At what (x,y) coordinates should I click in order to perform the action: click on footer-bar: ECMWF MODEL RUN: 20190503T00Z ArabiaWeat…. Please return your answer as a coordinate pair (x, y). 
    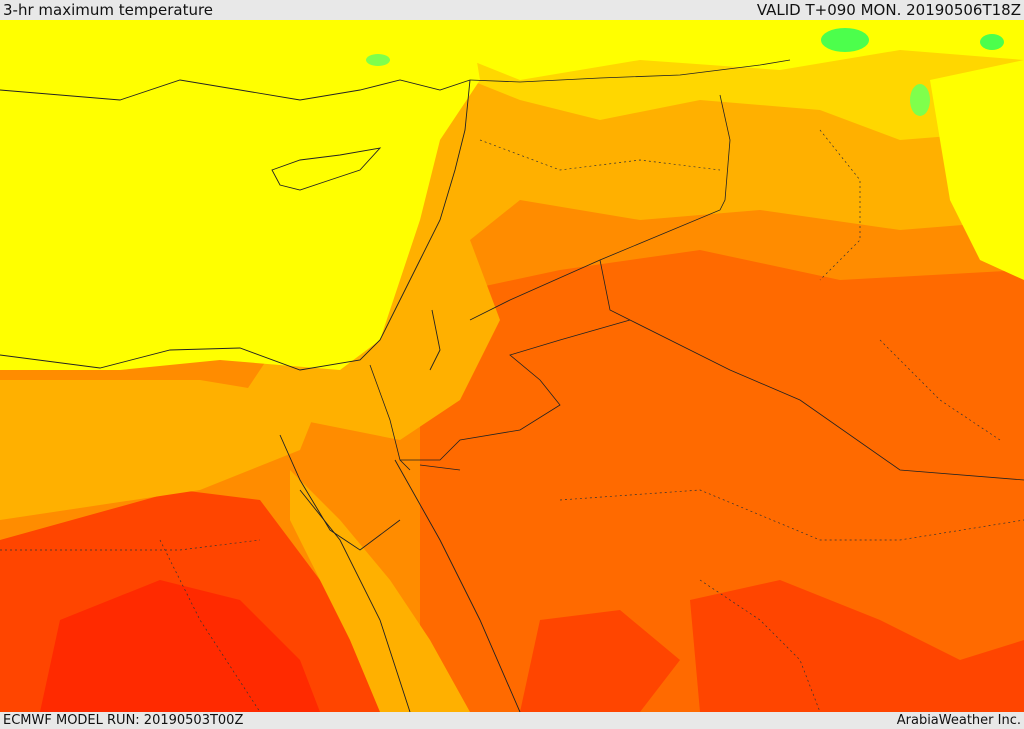
    Looking at the image, I should click on (512, 720).